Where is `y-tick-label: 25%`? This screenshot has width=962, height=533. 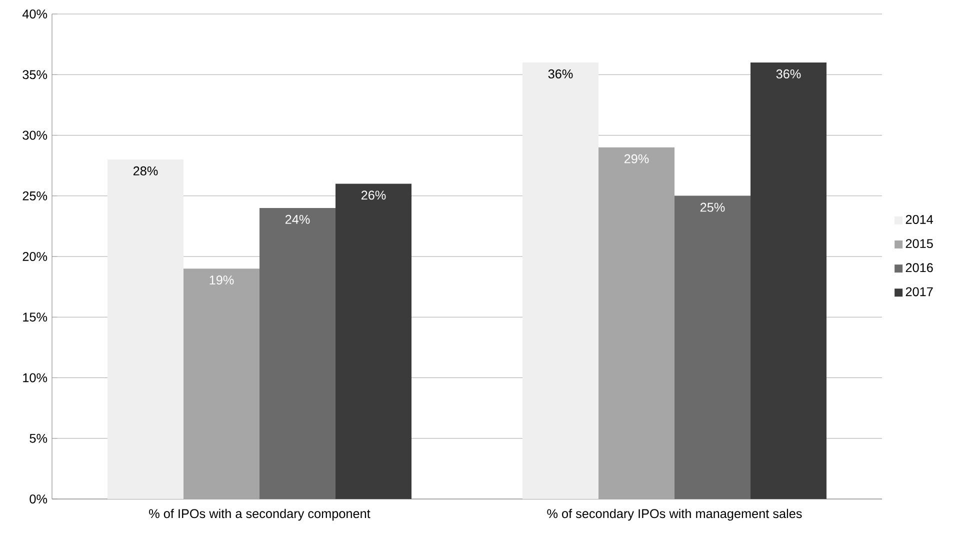
y-tick-label: 25% is located at coordinates (35, 195).